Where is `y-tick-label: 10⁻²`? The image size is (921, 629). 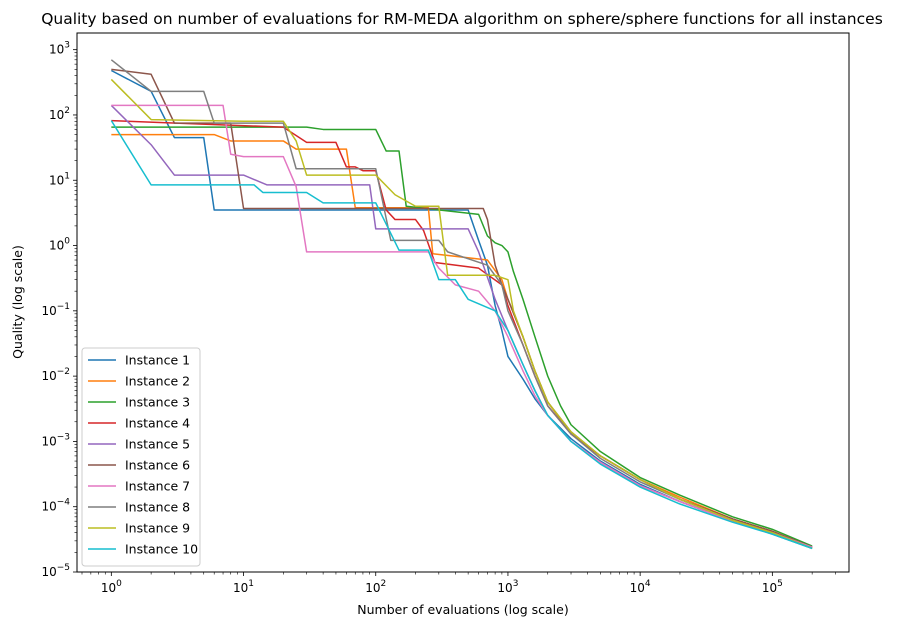
y-tick-label: 10⁻² is located at coordinates (55, 375).